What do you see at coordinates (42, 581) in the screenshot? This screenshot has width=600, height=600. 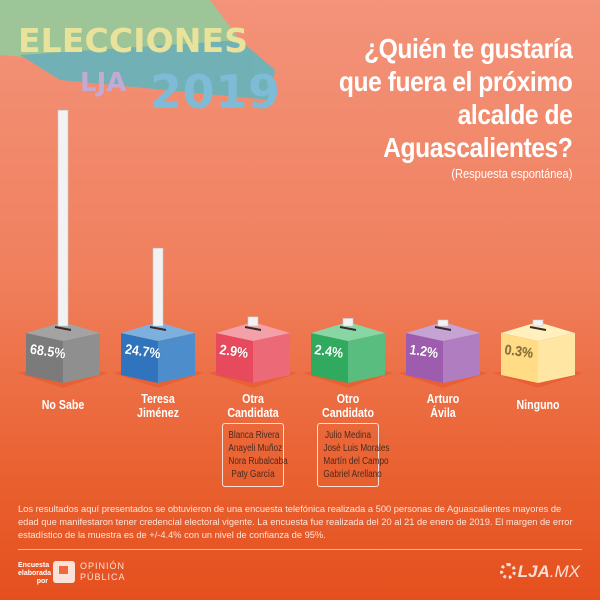 I see `by-line: por` at bounding box center [42, 581].